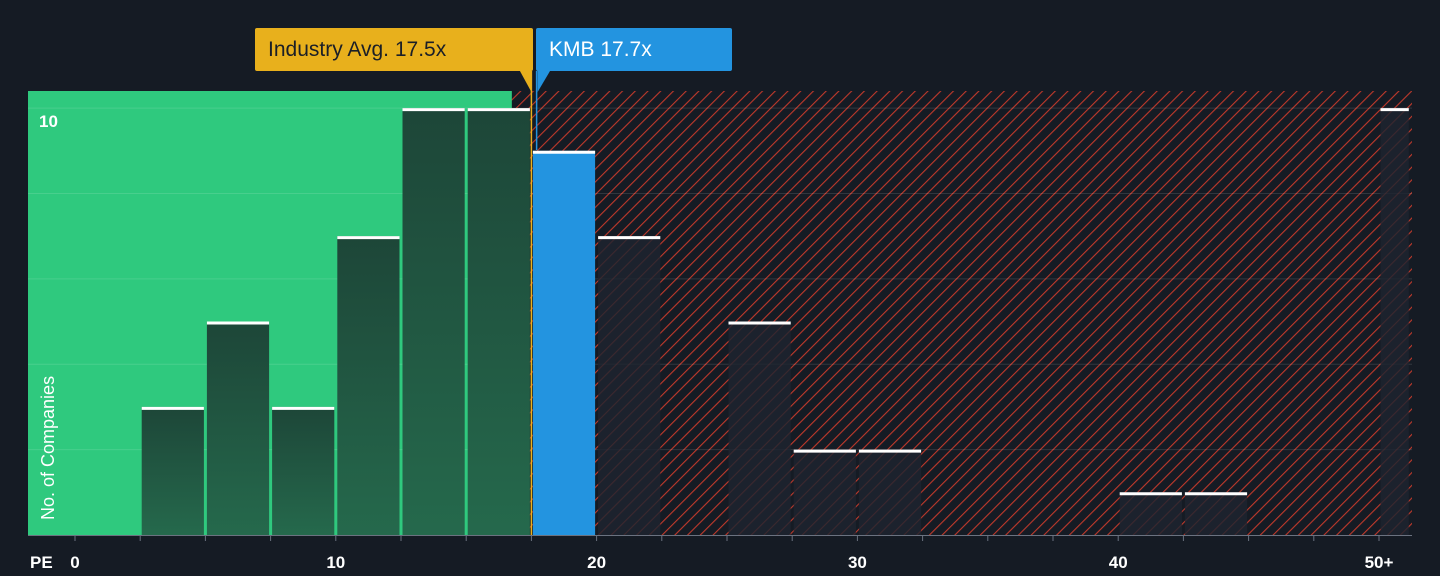 The height and width of the screenshot is (576, 1440). I want to click on industry-callout-tail, so click(525, 81).